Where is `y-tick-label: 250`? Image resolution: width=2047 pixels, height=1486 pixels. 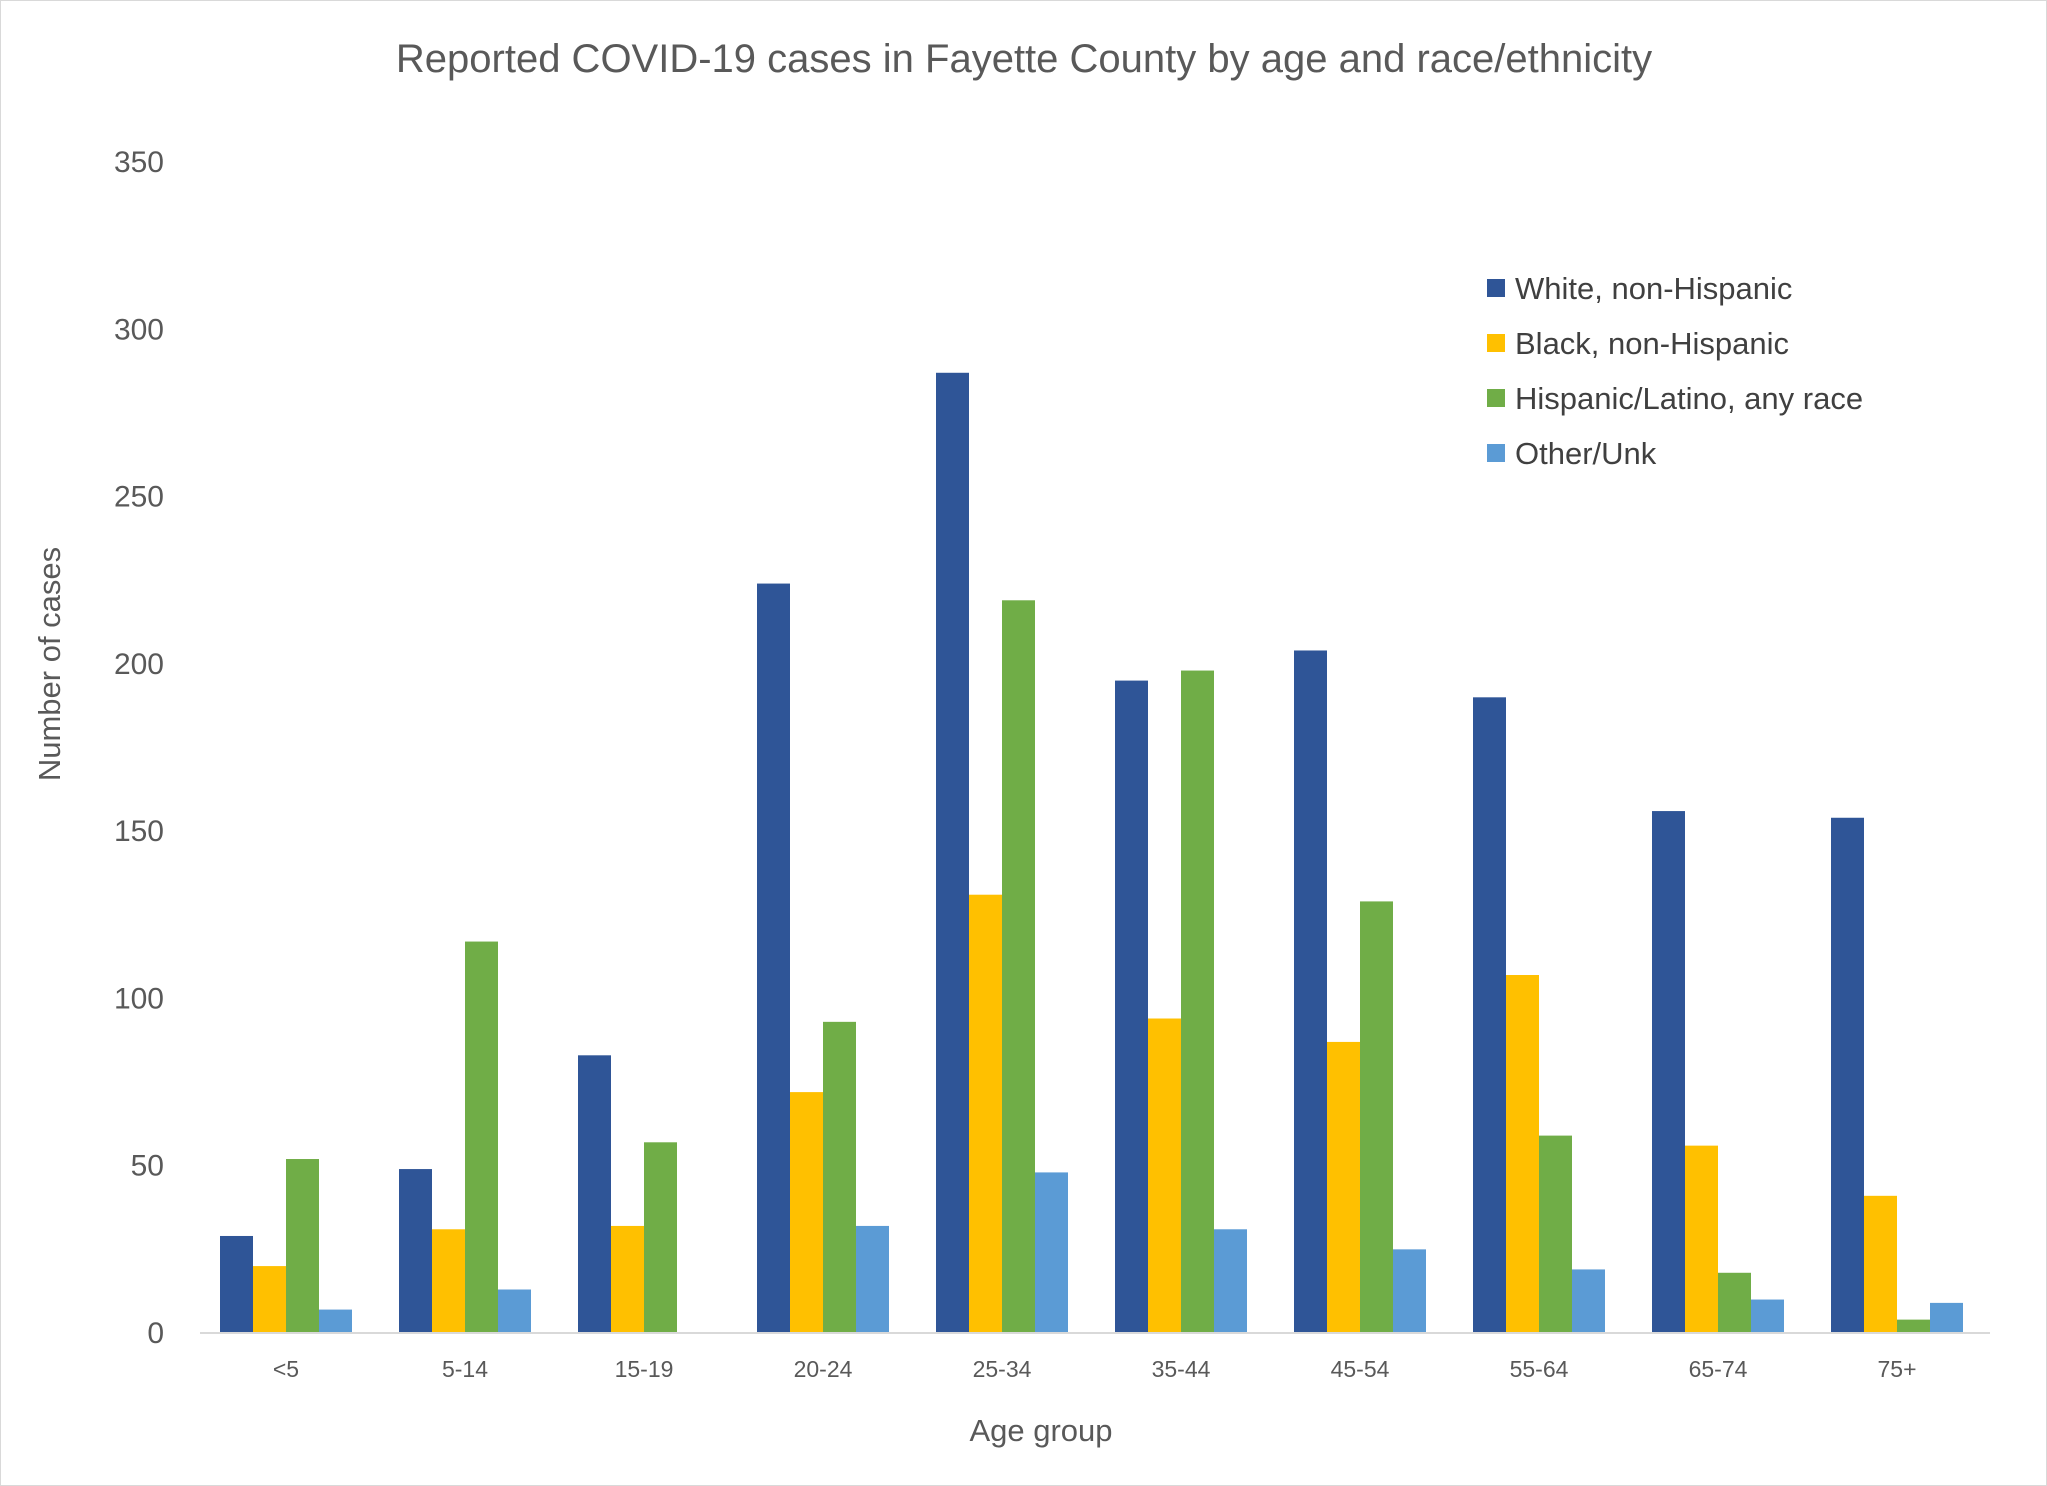
y-tick-label: 250 is located at coordinates (139, 497).